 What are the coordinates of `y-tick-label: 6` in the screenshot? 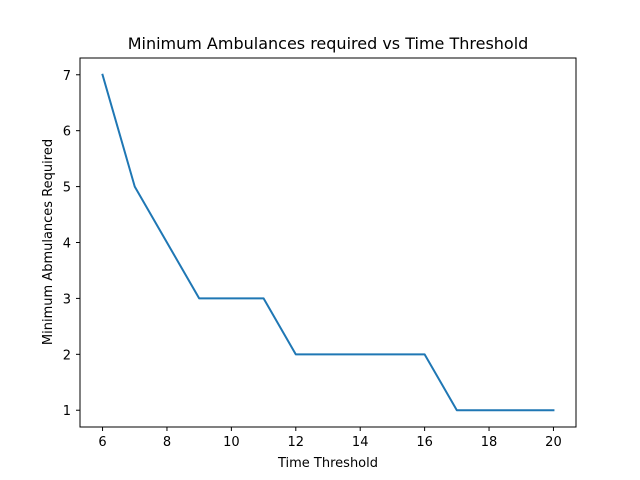 It's located at (67, 132).